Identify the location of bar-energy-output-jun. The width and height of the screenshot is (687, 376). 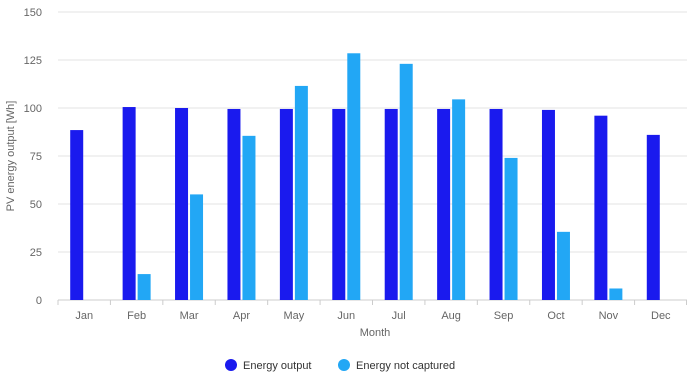
(339, 204).